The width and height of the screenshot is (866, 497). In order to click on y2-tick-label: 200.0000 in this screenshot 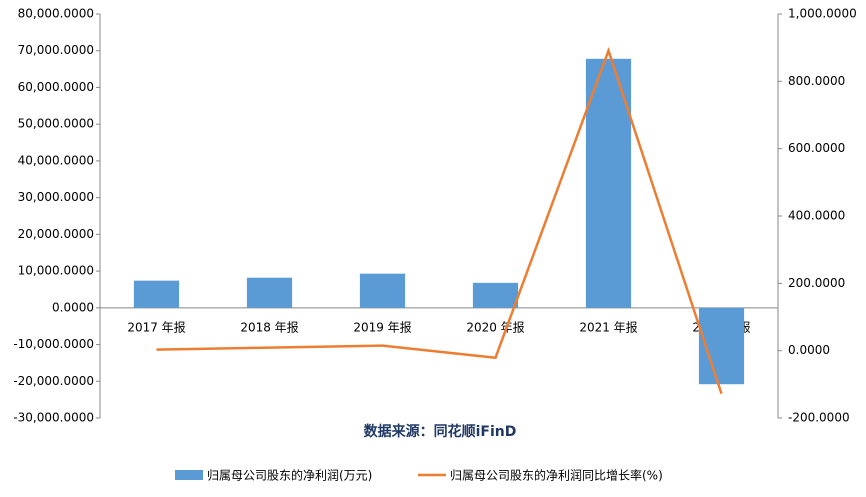, I will do `click(816, 283)`.